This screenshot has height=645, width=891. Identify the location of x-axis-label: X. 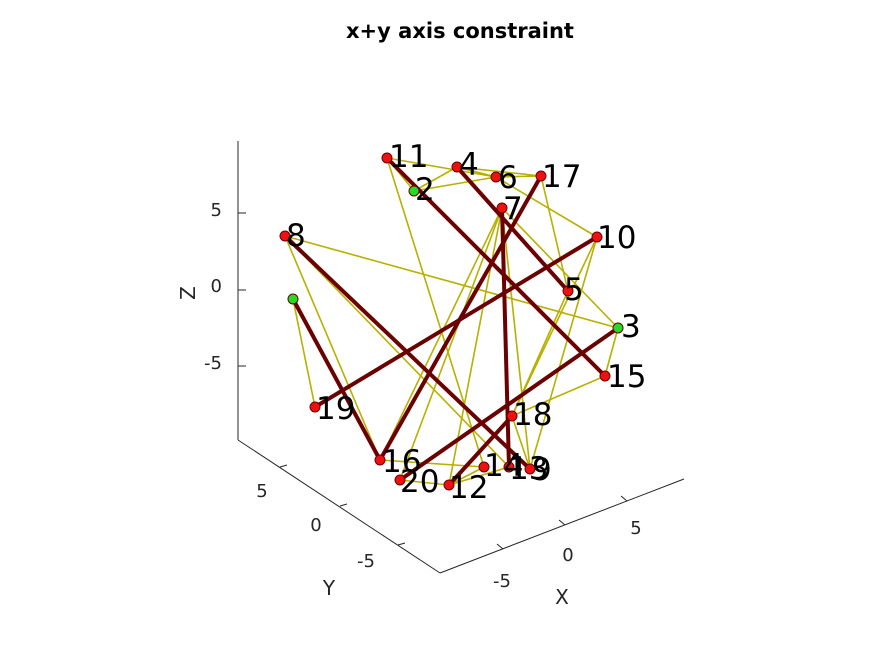
(562, 597).